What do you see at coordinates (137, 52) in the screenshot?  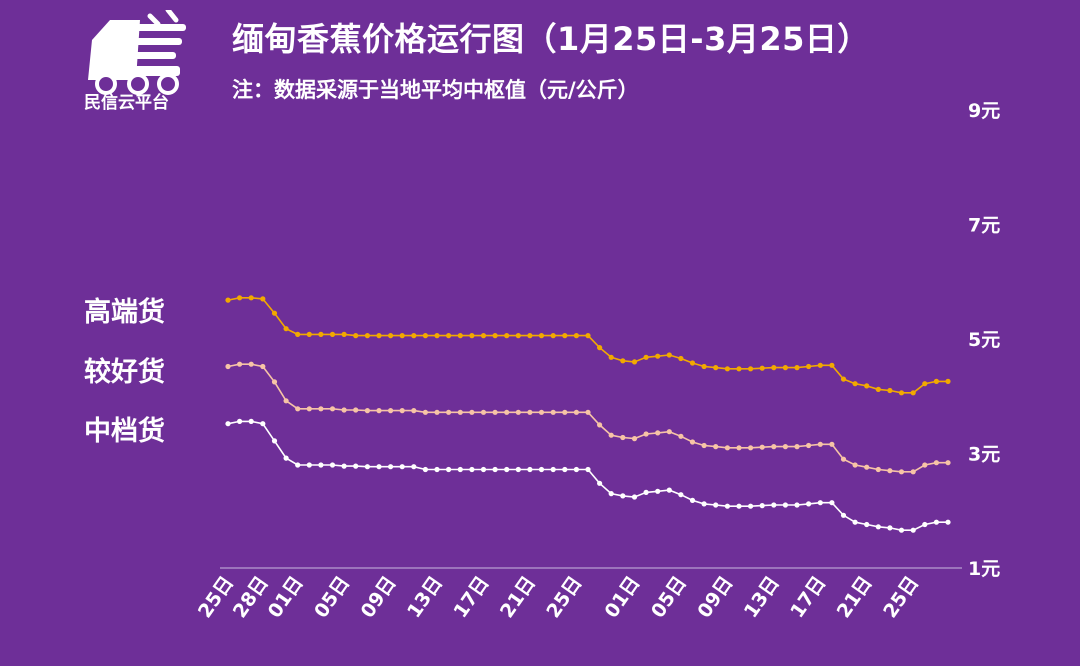 I see `truck-icon` at bounding box center [137, 52].